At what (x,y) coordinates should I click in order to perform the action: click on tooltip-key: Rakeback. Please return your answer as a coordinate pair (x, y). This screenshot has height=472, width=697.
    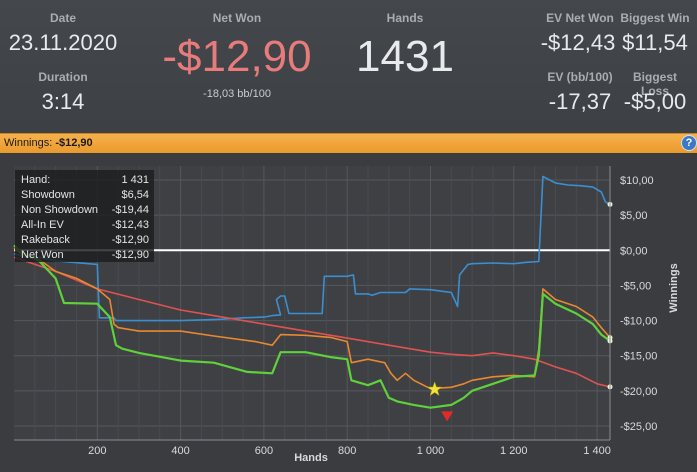
    Looking at the image, I should click on (45, 240).